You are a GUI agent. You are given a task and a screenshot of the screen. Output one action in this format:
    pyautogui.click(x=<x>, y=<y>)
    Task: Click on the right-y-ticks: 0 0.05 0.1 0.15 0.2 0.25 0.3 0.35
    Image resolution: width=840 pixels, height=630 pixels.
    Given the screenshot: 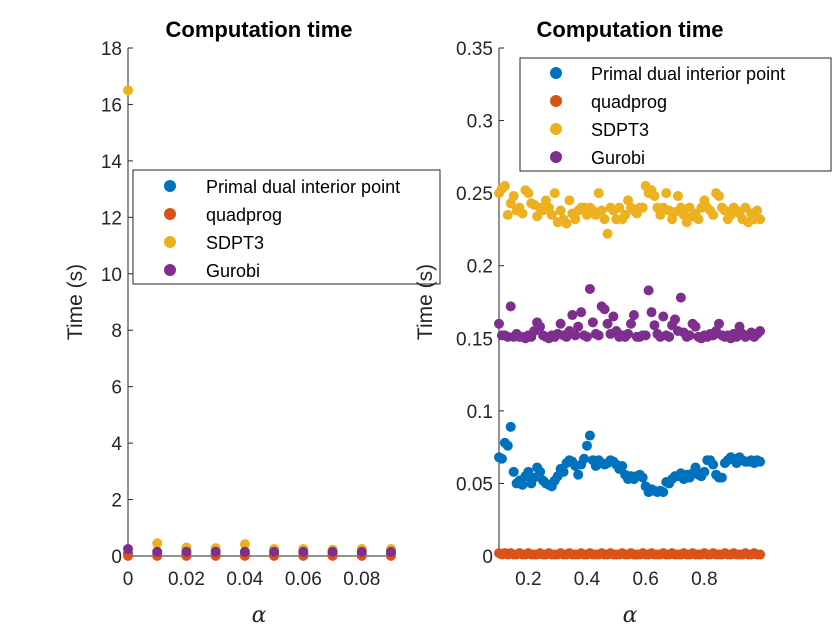 What is the action you would take?
    pyautogui.click(x=480, y=303)
    